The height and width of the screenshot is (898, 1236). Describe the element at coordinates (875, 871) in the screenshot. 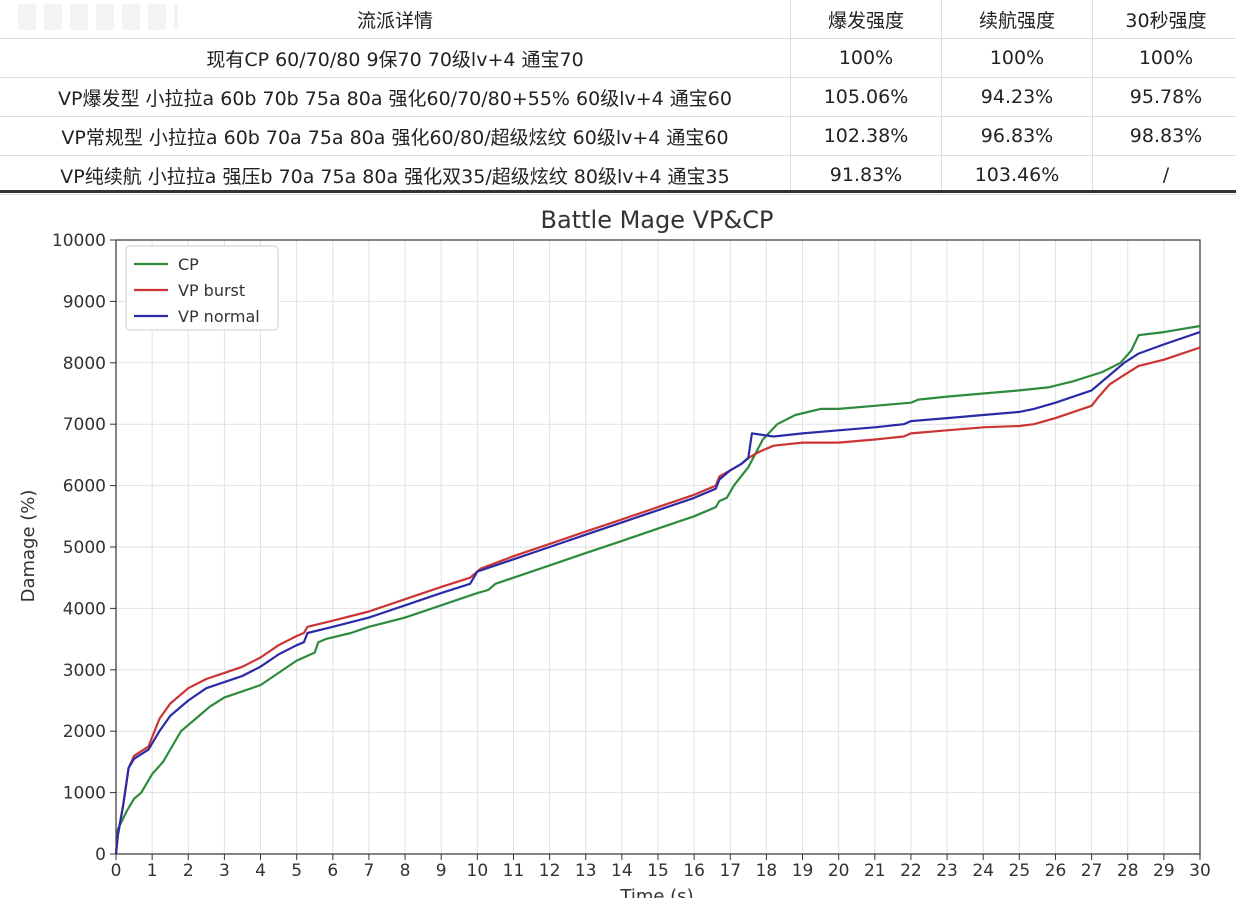

I see `x-tick-label: 21` at that location.